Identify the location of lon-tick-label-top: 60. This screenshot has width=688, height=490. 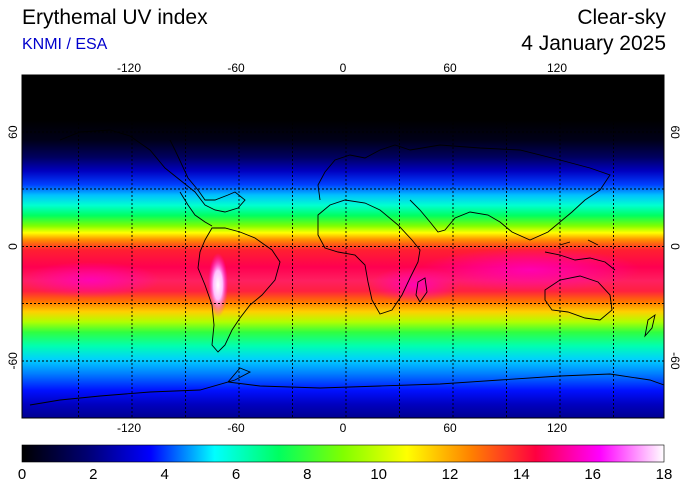
(450, 68).